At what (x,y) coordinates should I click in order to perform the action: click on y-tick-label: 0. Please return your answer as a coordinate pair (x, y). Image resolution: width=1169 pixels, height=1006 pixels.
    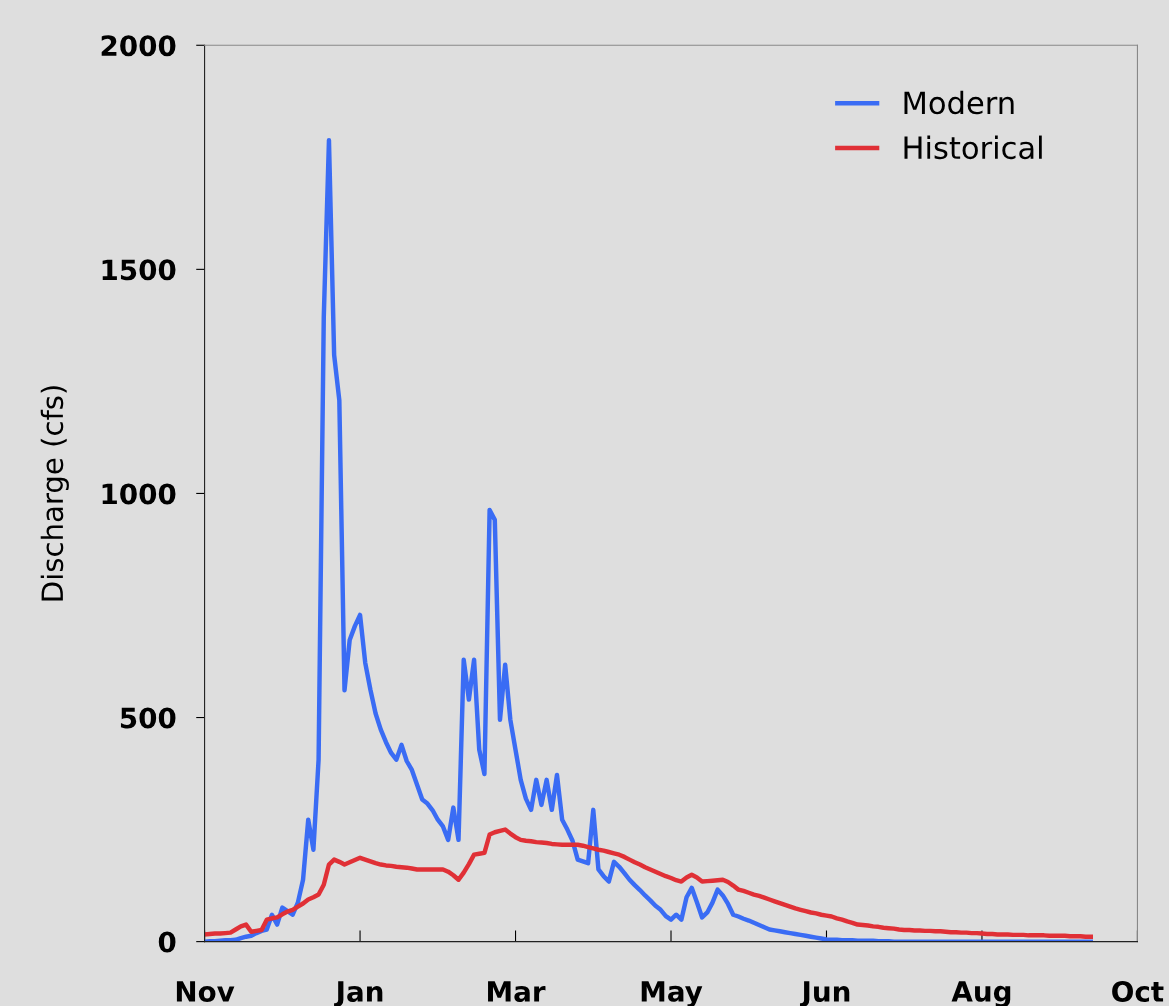
    Looking at the image, I should click on (167, 942).